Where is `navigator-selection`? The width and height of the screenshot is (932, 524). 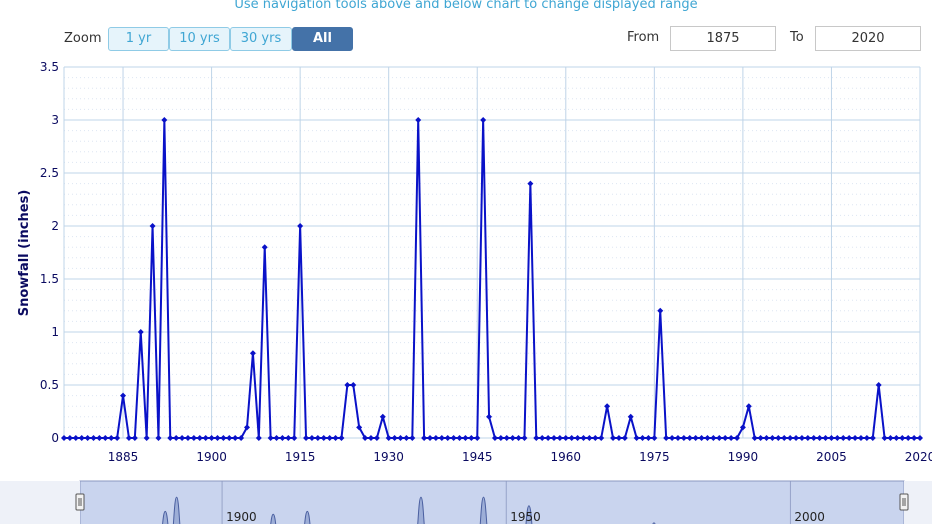 navigator-selection is located at coordinates (492, 502).